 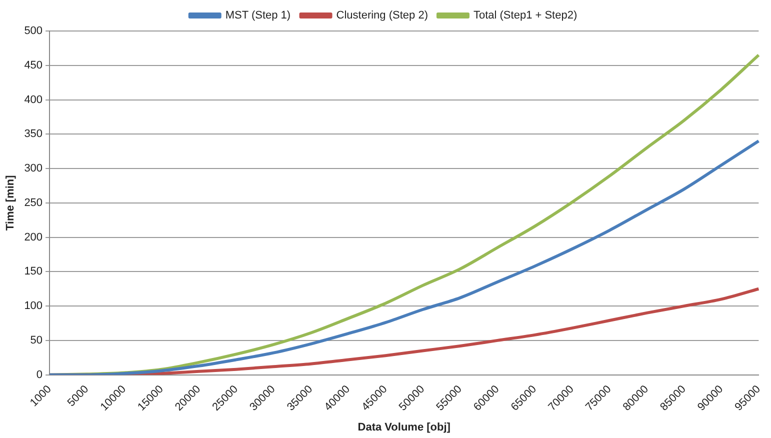 I want to click on y-tick-label: 50, so click(x=36, y=340).